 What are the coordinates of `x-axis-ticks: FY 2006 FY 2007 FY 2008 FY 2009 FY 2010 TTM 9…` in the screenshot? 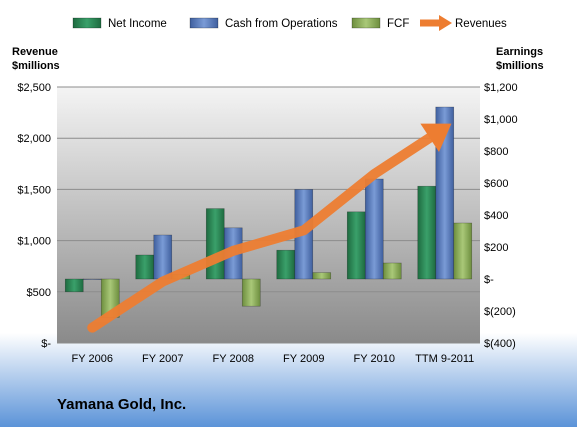 It's located at (273, 359).